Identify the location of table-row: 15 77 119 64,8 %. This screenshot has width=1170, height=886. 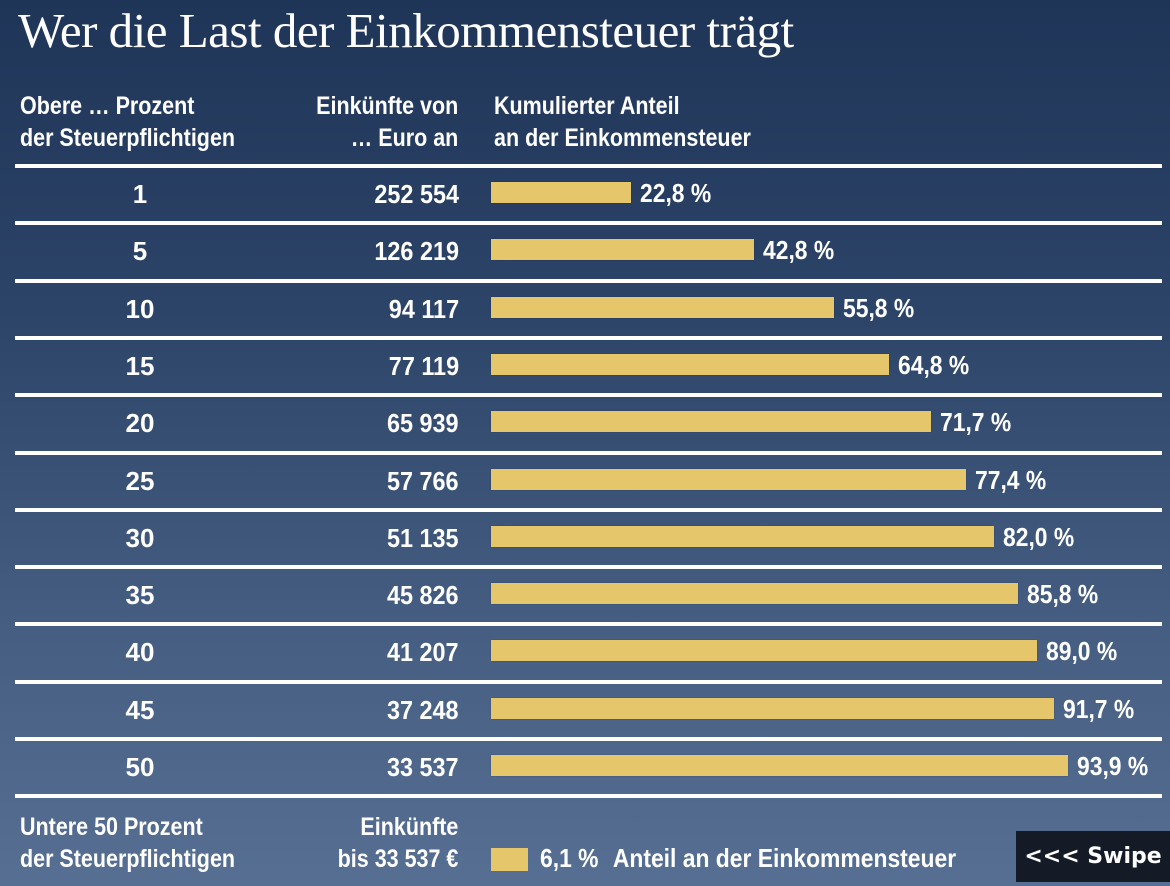
(585, 366).